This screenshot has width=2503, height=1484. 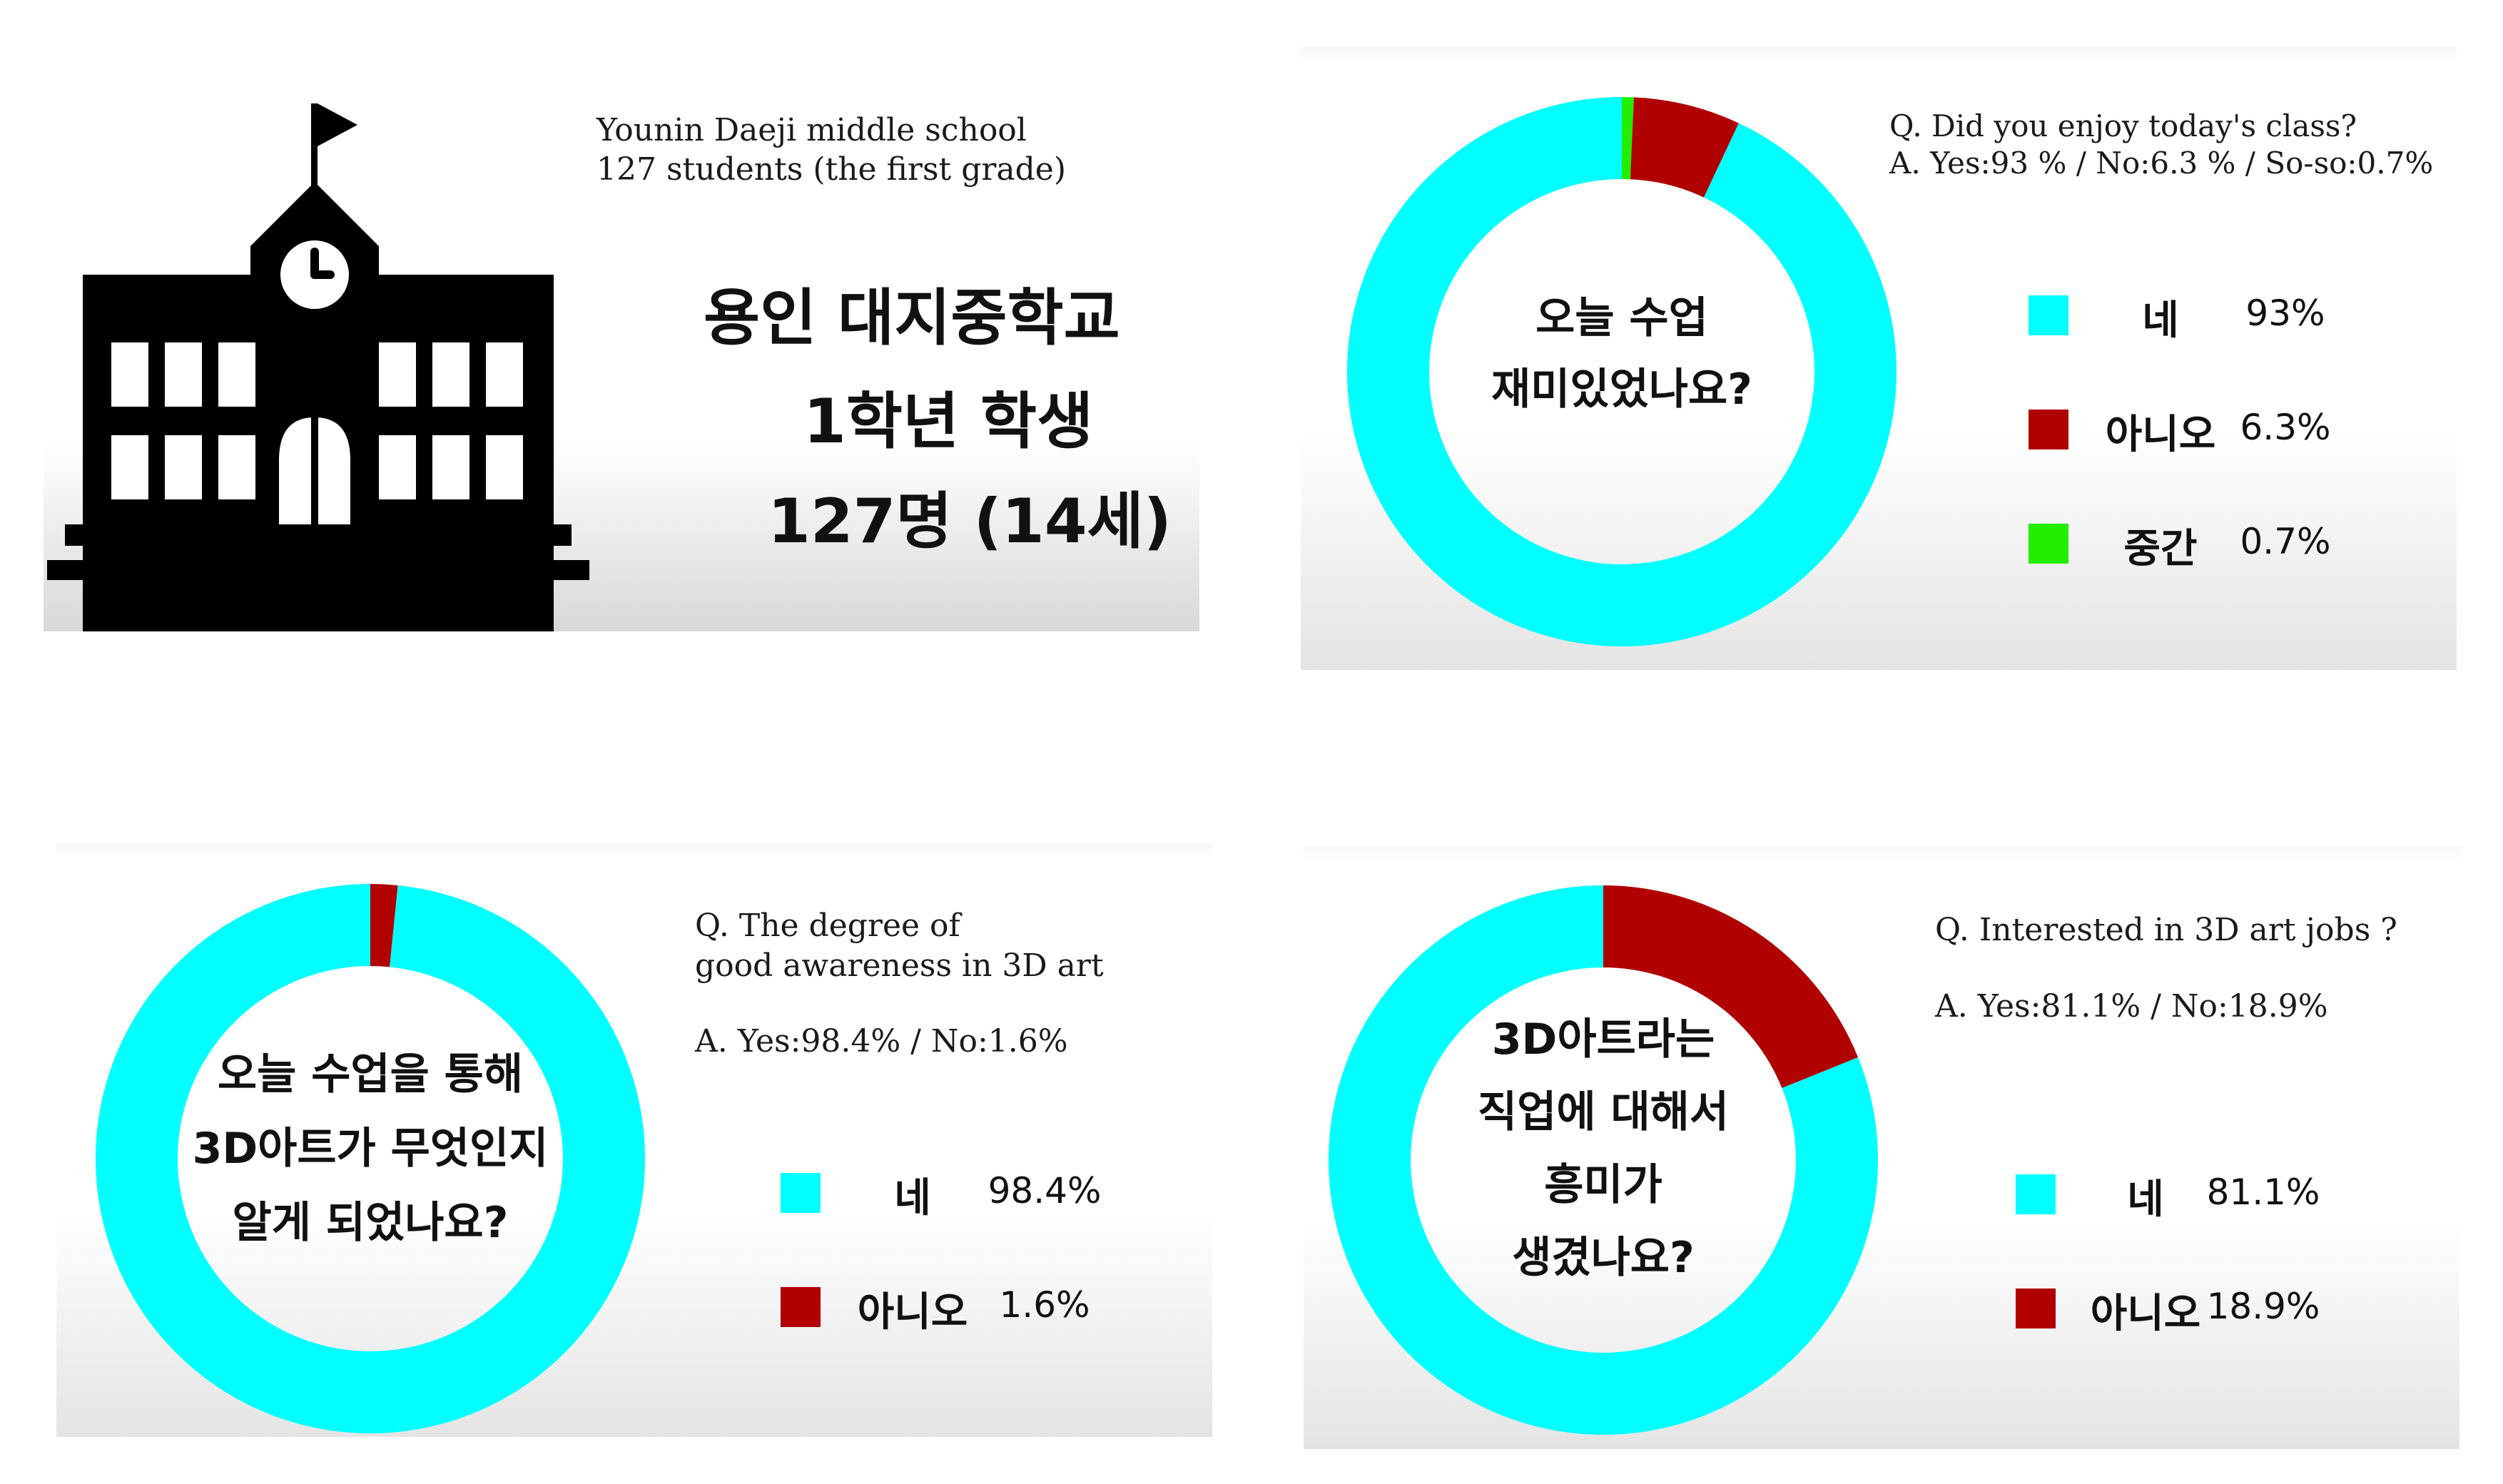 What do you see at coordinates (2285, 313) in the screenshot?
I see `legend-value: 93%` at bounding box center [2285, 313].